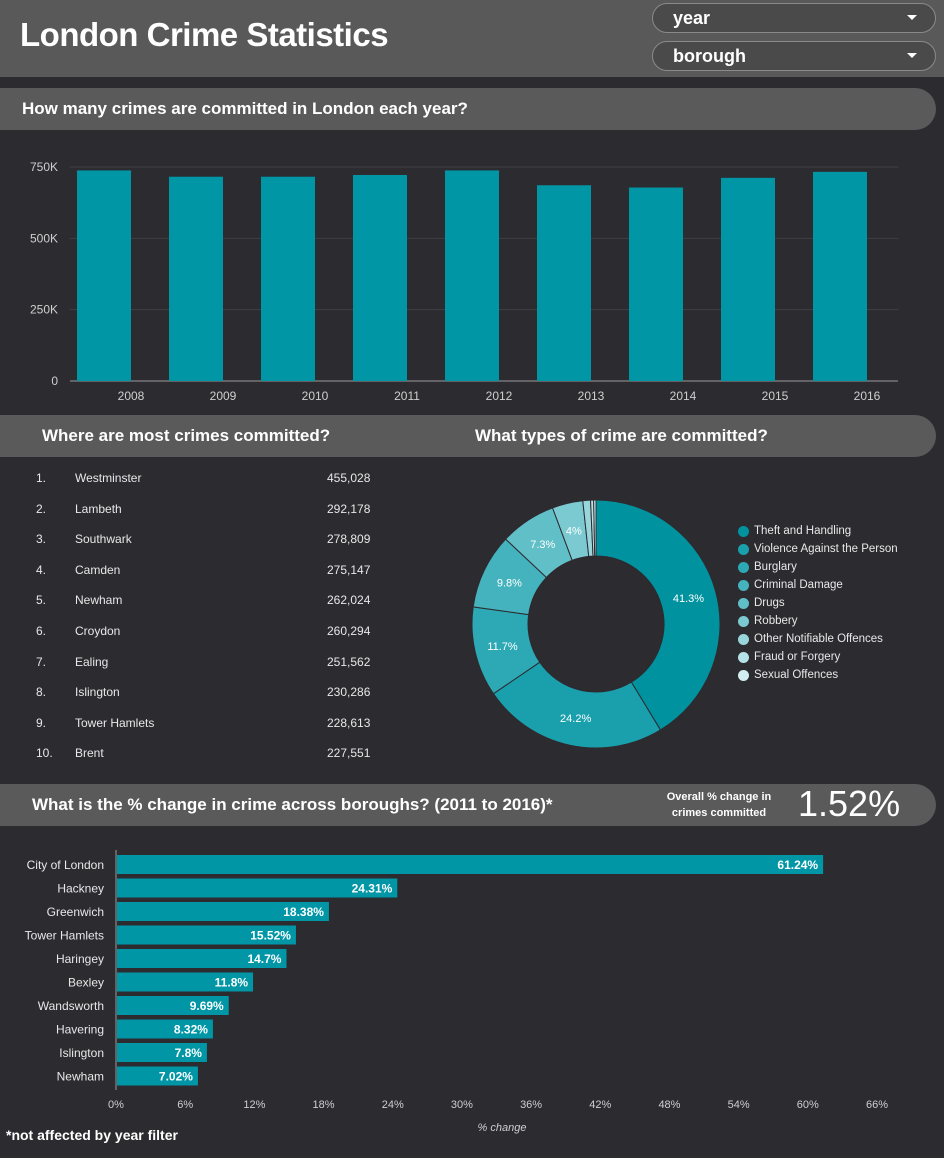  Describe the element at coordinates (349, 569) in the screenshot. I see `crime-count: 275,147` at that location.